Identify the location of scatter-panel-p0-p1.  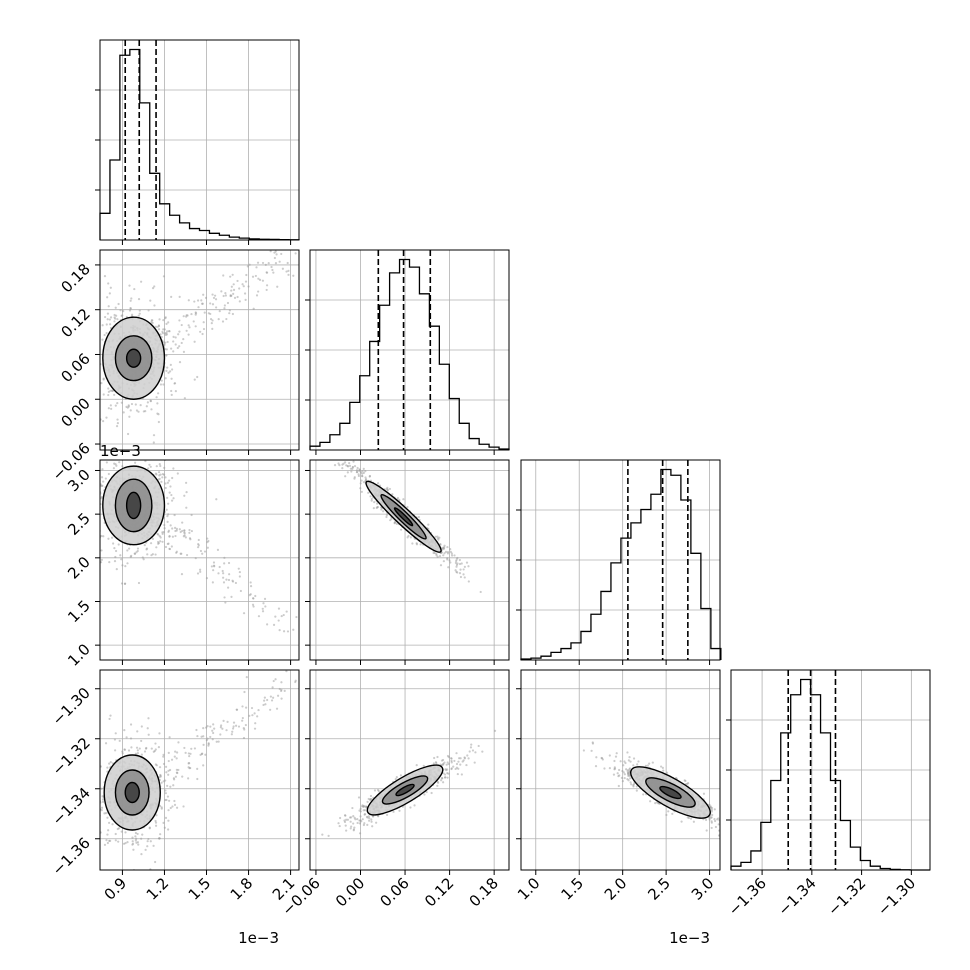
(196, 350).